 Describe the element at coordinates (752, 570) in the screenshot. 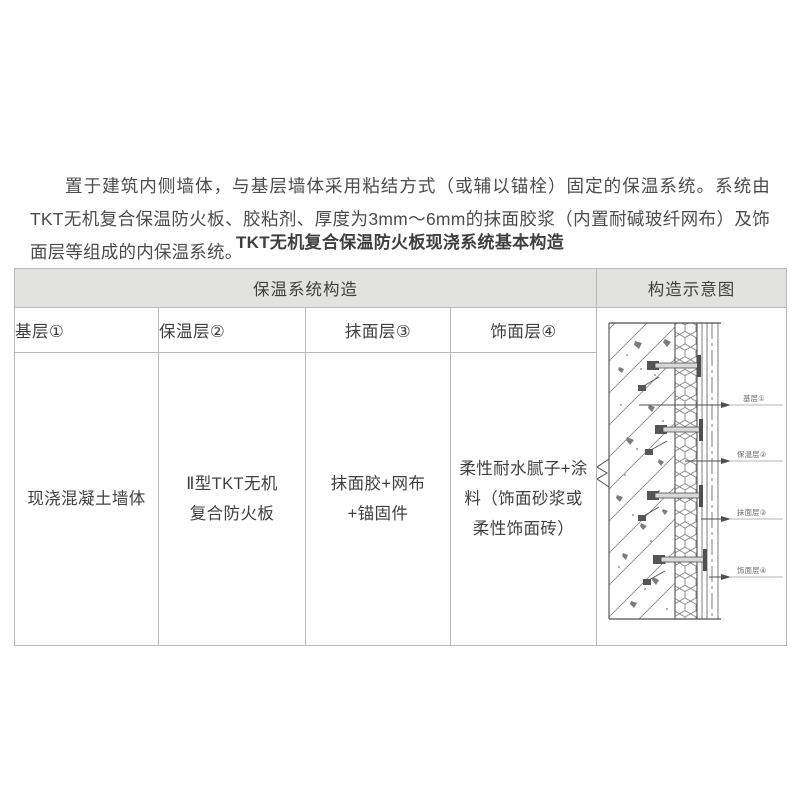

I see `callout-label: 饰面层④` at that location.